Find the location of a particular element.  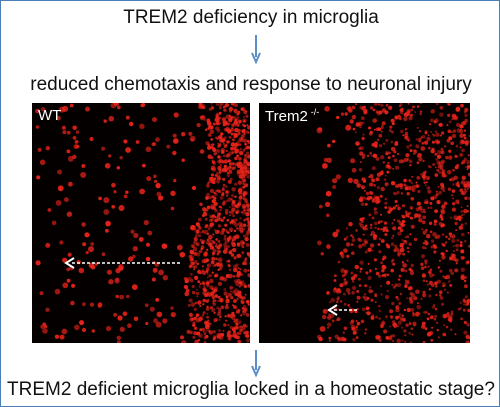

ko-label-superscript: -/- is located at coordinates (315, 112).